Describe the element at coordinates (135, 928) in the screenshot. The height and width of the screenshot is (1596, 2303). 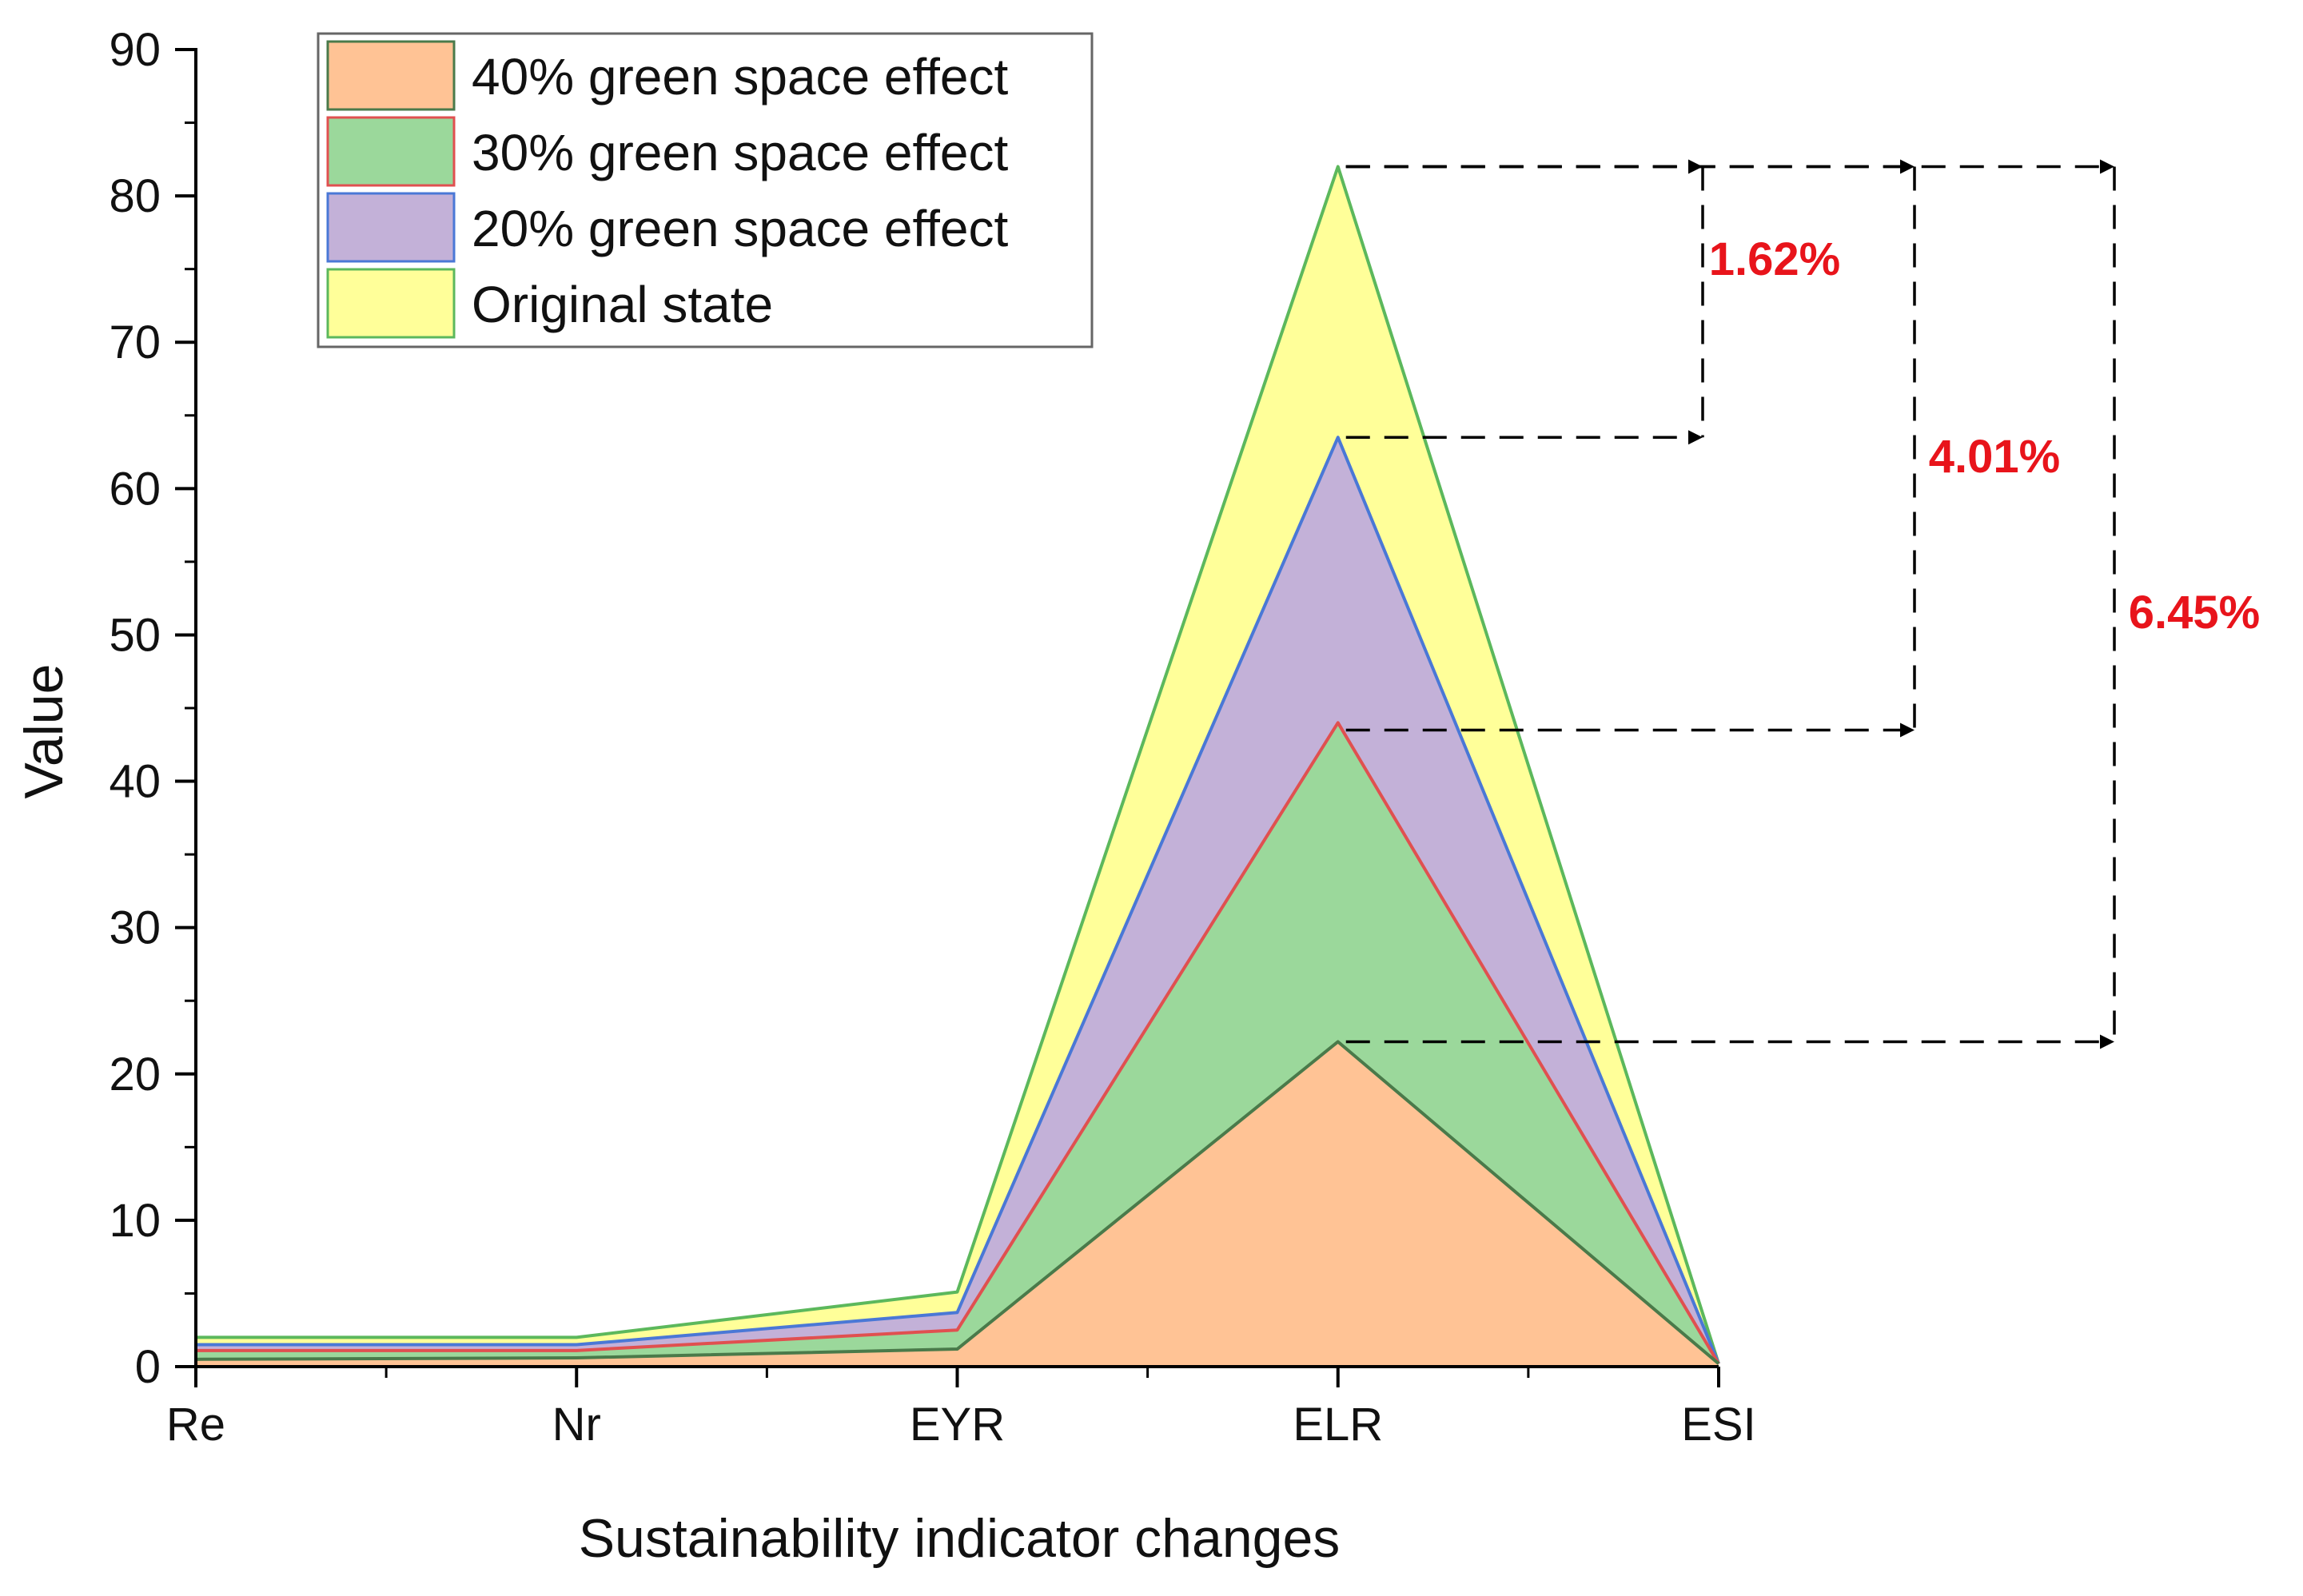
I see `y-tick-label-30: 30` at that location.